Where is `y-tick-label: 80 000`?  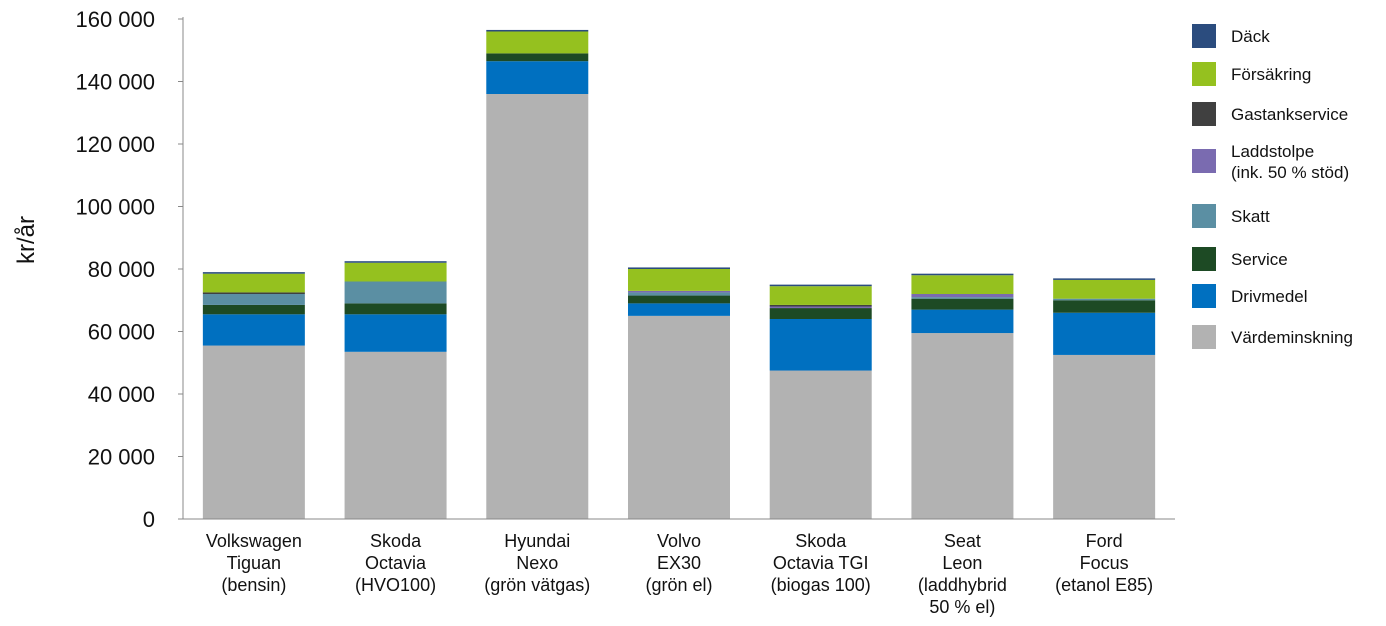 y-tick-label: 80 000 is located at coordinates (121, 269).